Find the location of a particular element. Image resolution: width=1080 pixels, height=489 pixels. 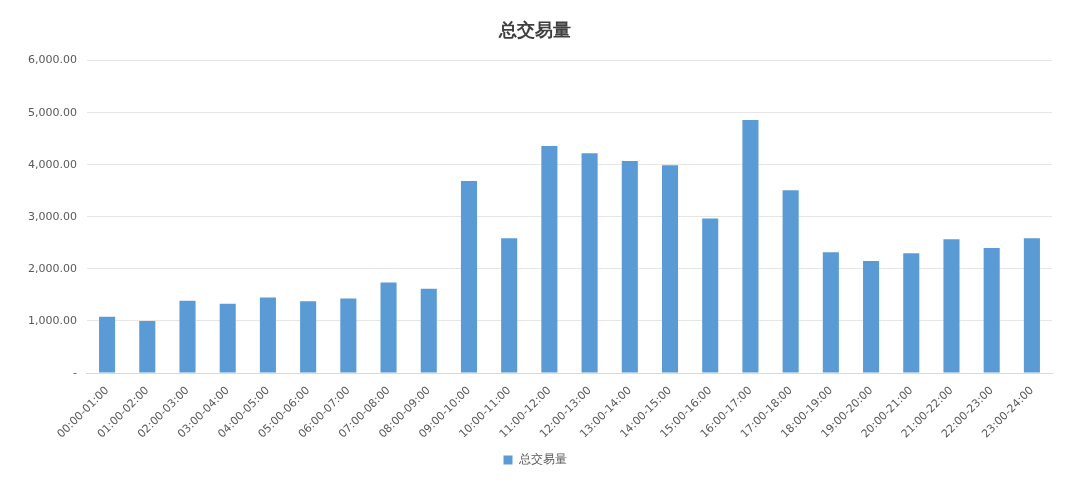

y-tick-label: 5,000.00 is located at coordinates (52, 112).